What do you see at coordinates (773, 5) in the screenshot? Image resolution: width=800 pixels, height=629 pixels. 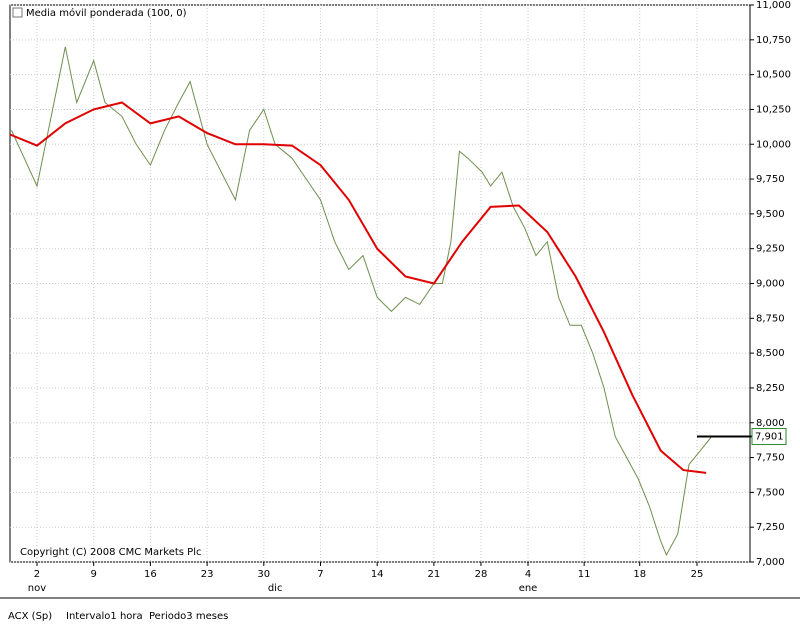 I see `y-tick-label: 11,000` at bounding box center [773, 5].